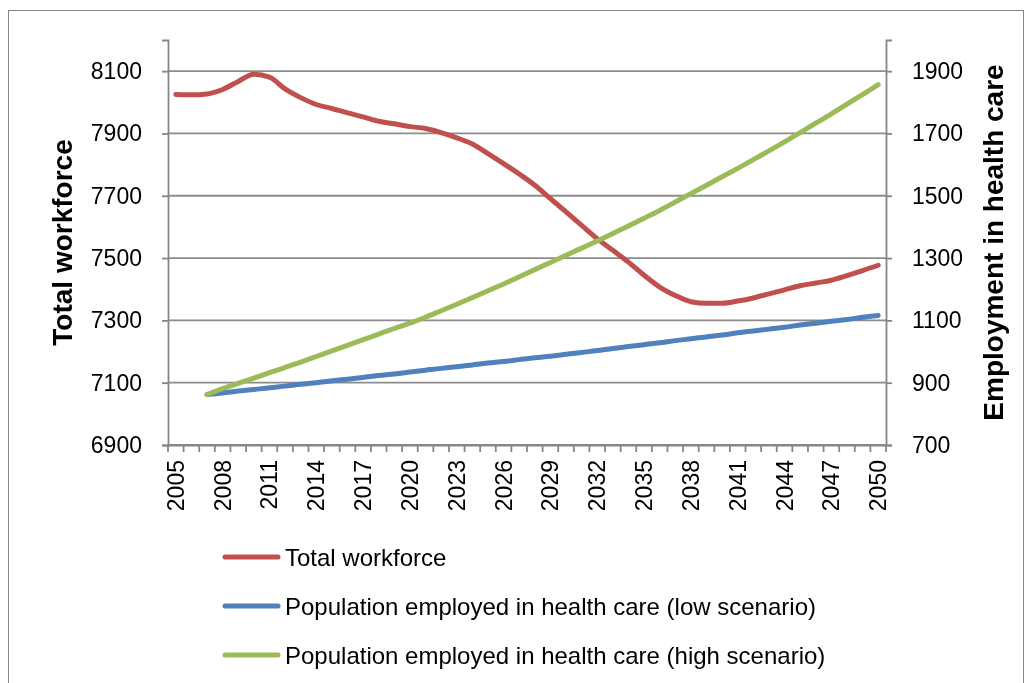 The width and height of the screenshot is (1032, 683). What do you see at coordinates (175, 486) in the screenshot?
I see `x-tick-label: 2005` at bounding box center [175, 486].